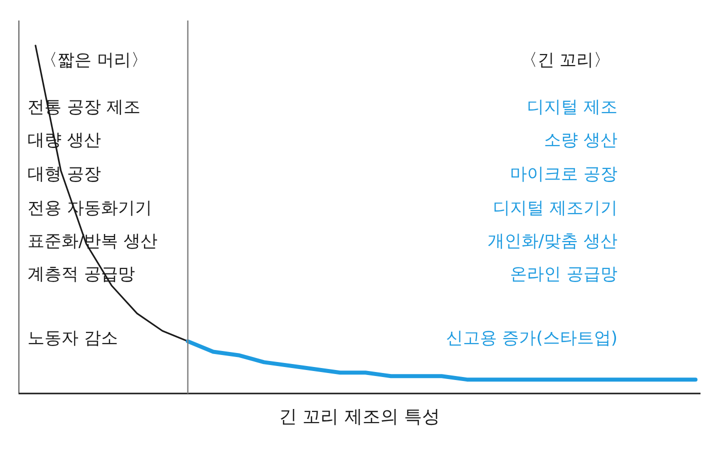  I want to click on text: 긴 꼬리 제조의 특성, so click(359, 417).